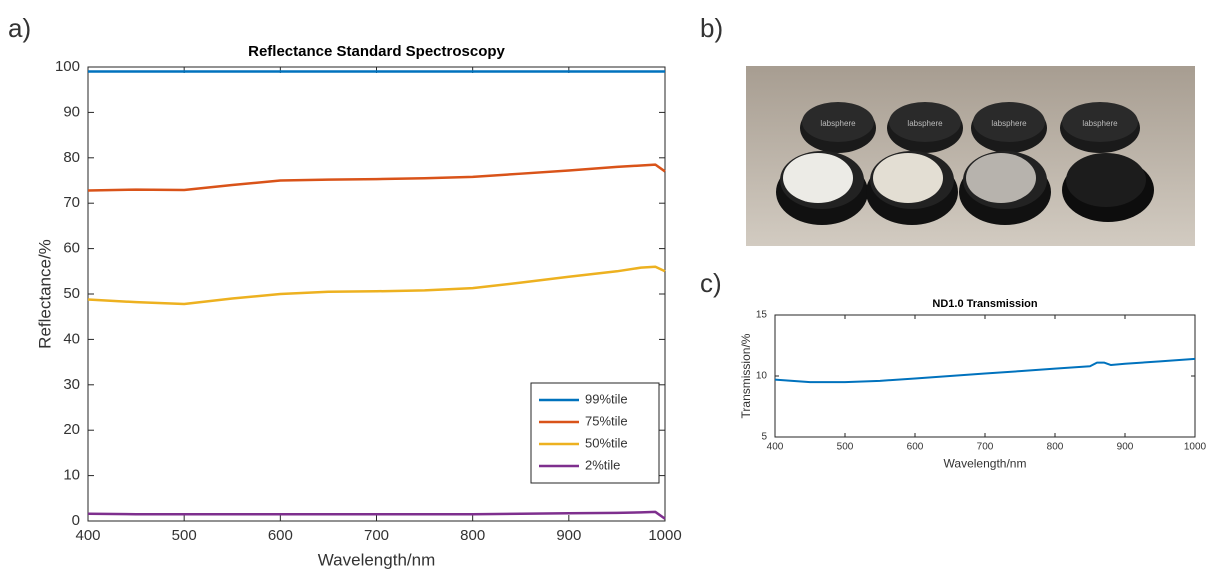 The height and width of the screenshot is (579, 1221). I want to click on legend-label: 99%tile, so click(606, 398).